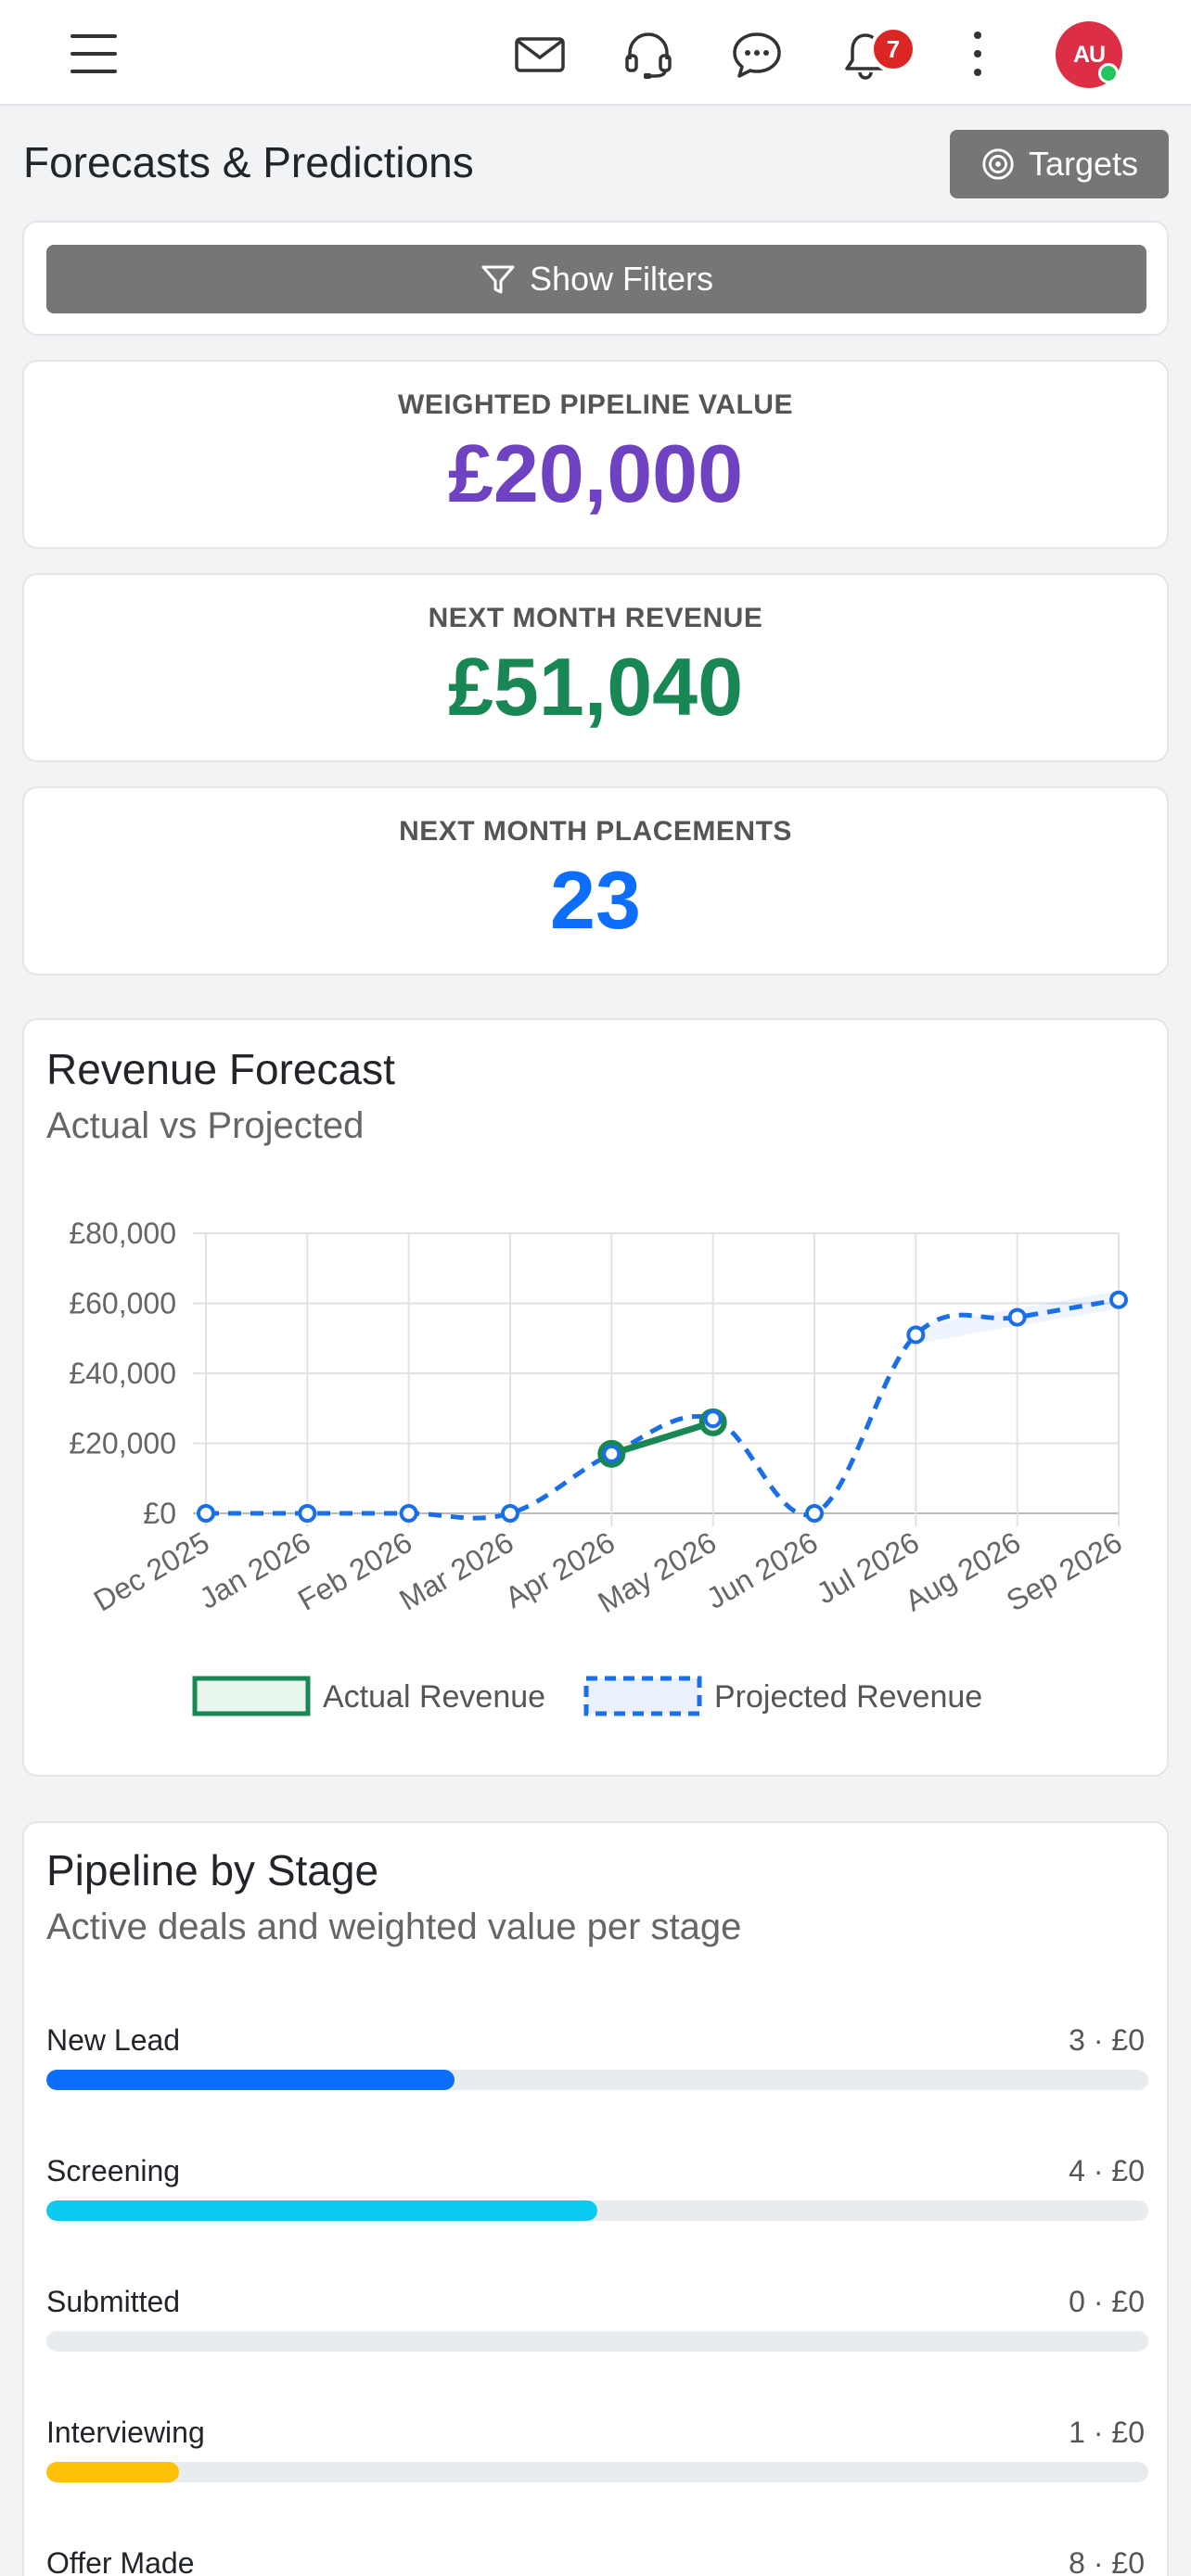 The width and height of the screenshot is (1191, 2576). Describe the element at coordinates (595, 831) in the screenshot. I see `kpi-label: NEXT MONTH PLACEMENTS` at that location.